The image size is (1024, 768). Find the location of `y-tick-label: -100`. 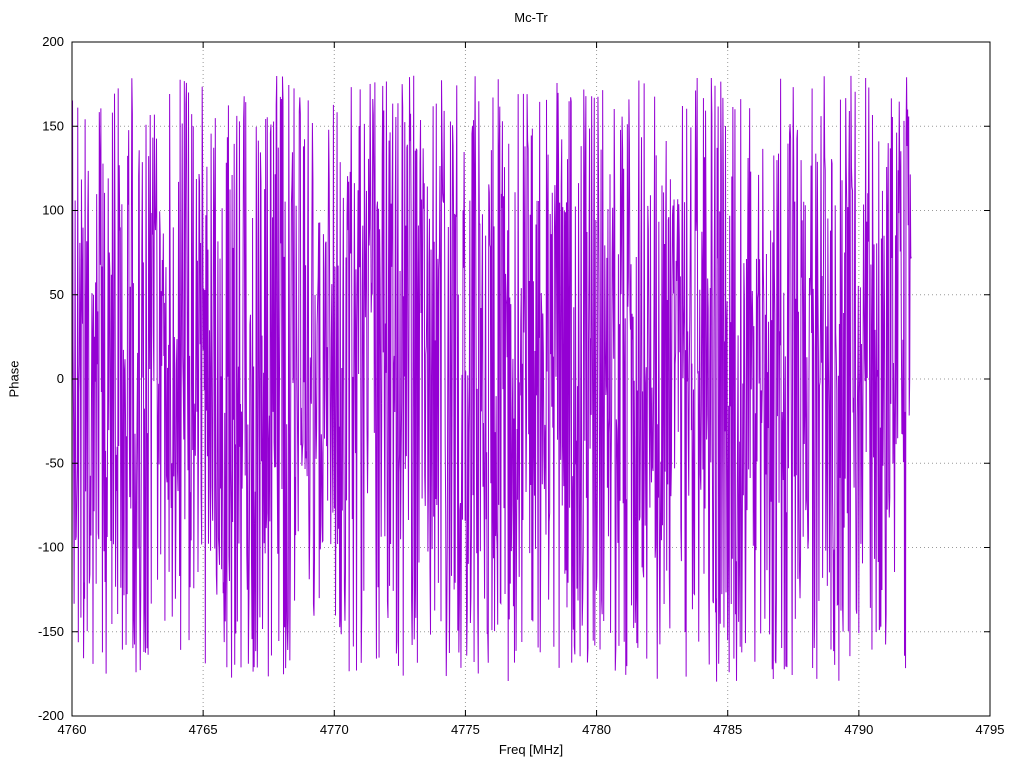

y-tick-label: -100 is located at coordinates (51, 547).